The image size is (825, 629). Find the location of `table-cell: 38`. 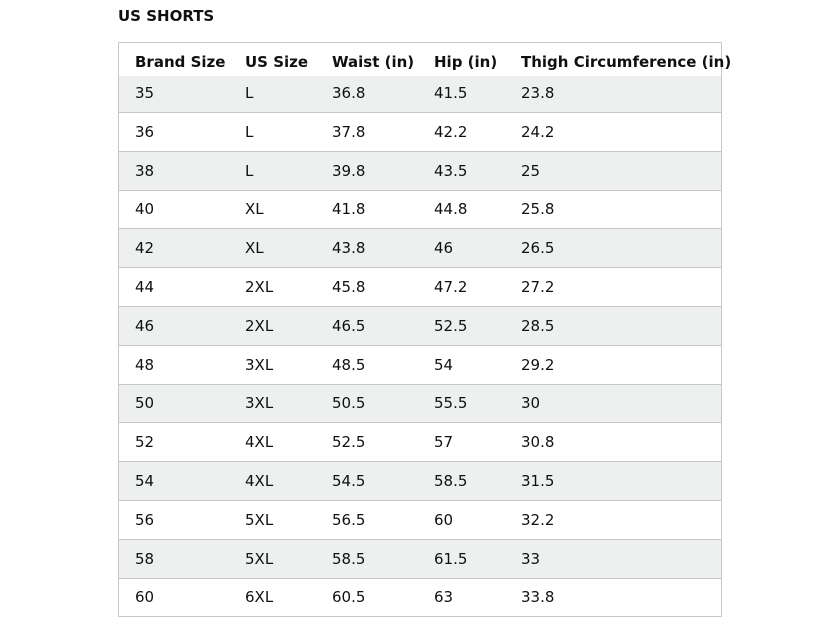

table-cell: 38 is located at coordinates (145, 170).